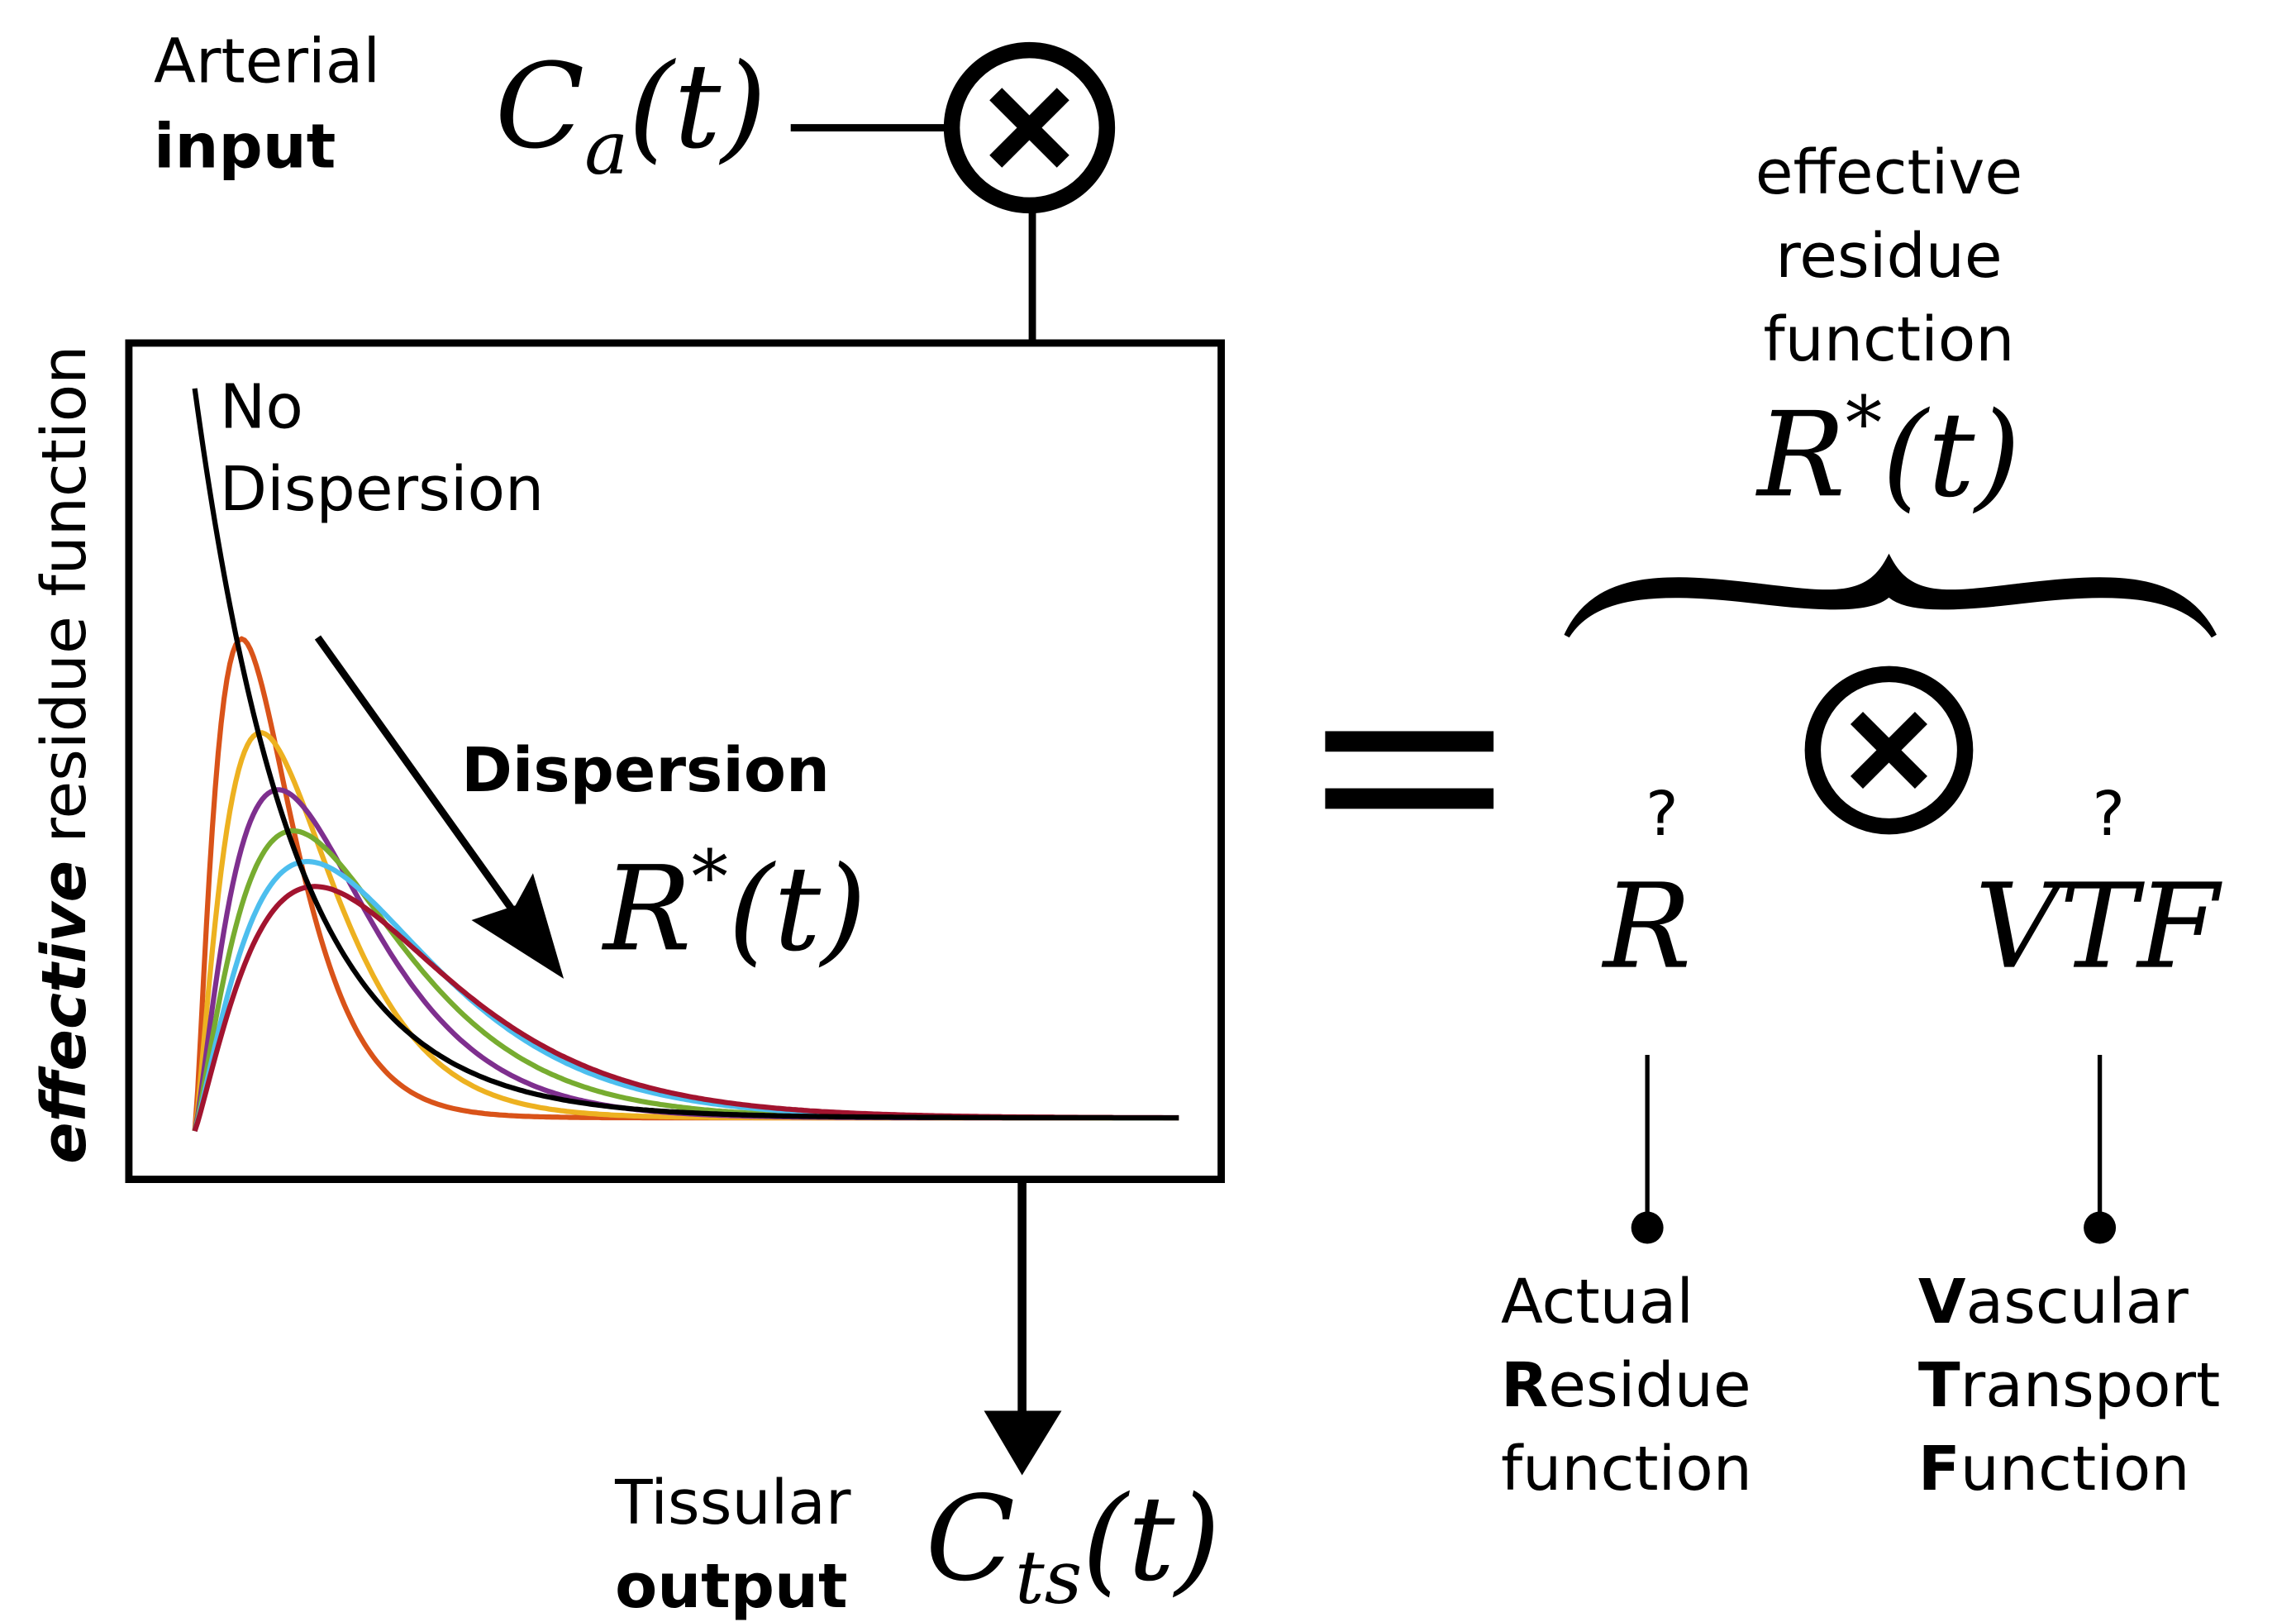  I want to click on decomposition-title: effective, so click(1889, 172).